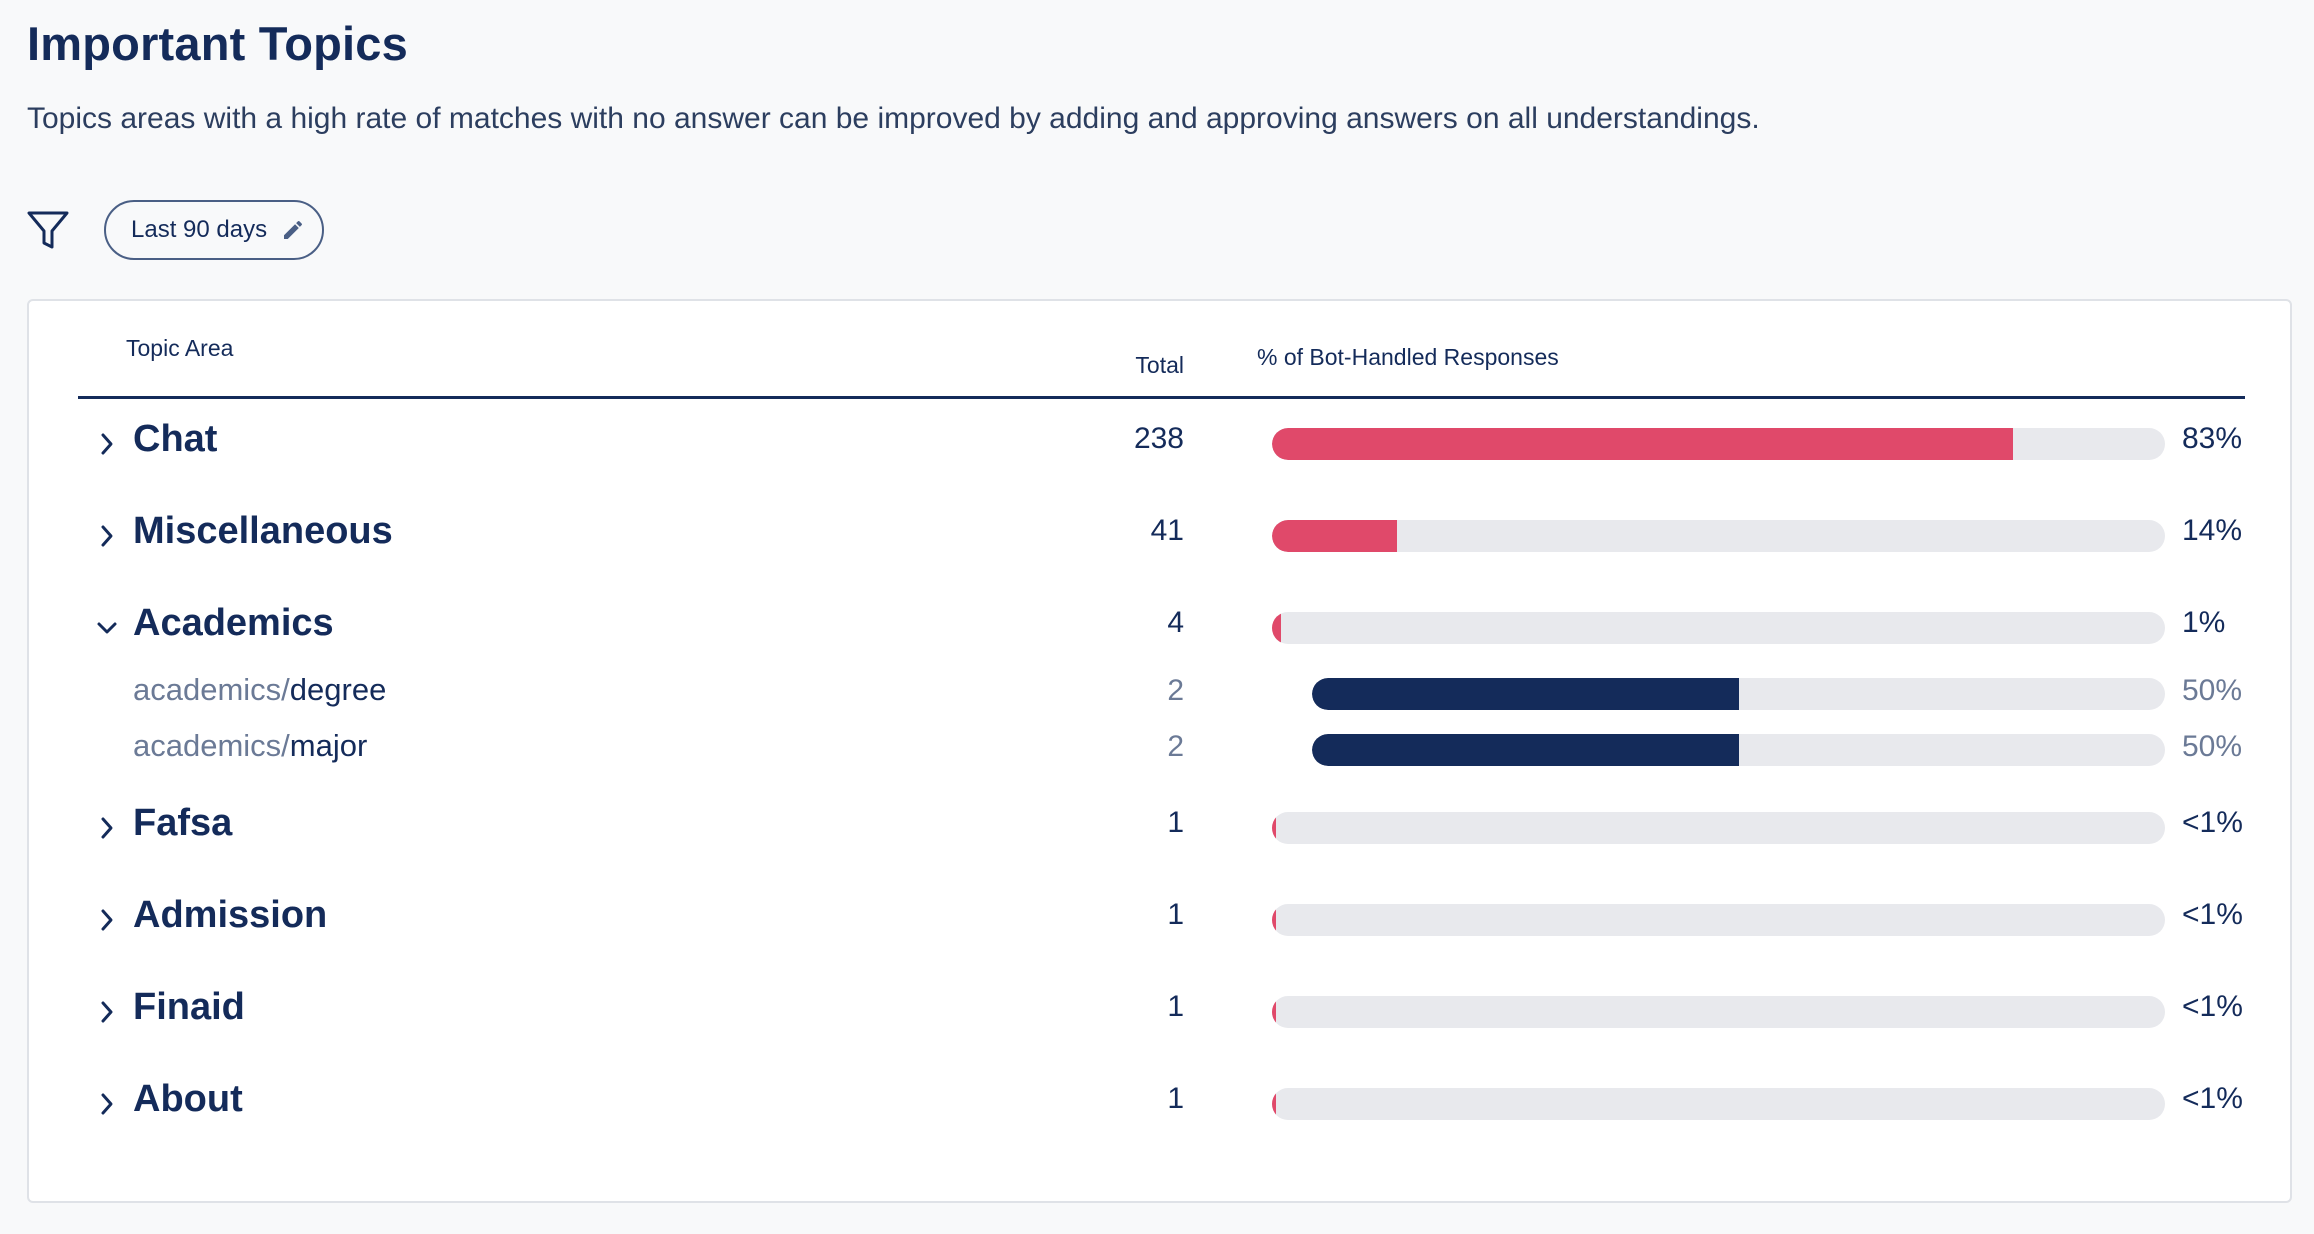 The height and width of the screenshot is (1234, 2314). I want to click on subtopic-row: academics/major 2 50%, so click(1159, 750).